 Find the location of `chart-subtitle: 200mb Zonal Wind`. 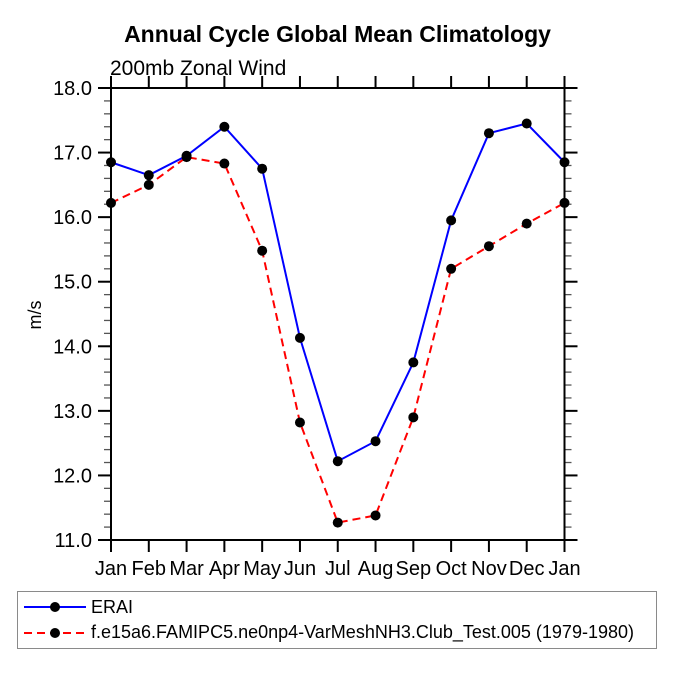

chart-subtitle: 200mb Zonal Wind is located at coordinates (198, 68).